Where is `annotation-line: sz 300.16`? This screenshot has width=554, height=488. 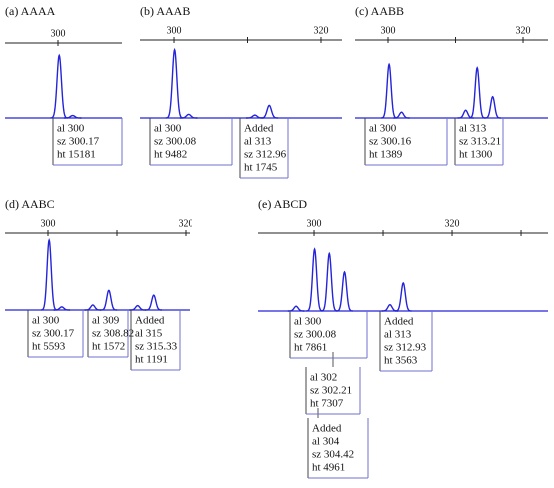 annotation-line: sz 300.16 is located at coordinates (390, 142).